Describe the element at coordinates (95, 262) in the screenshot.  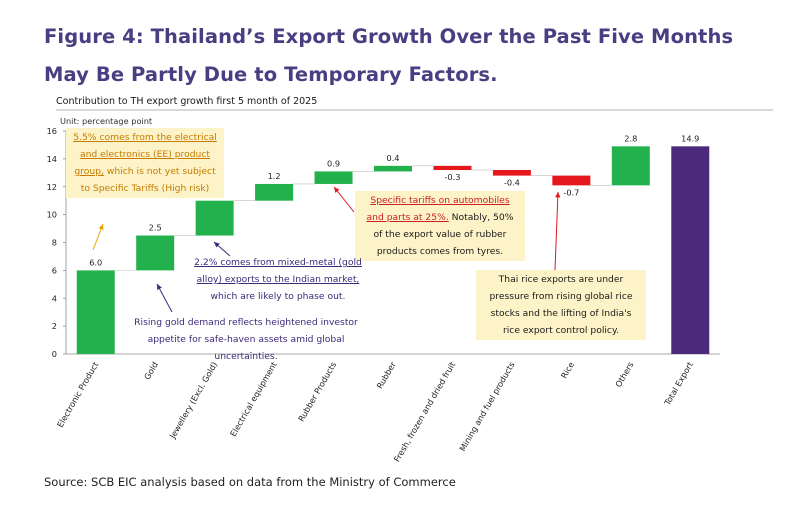
I see `value-label: 6.0` at that location.